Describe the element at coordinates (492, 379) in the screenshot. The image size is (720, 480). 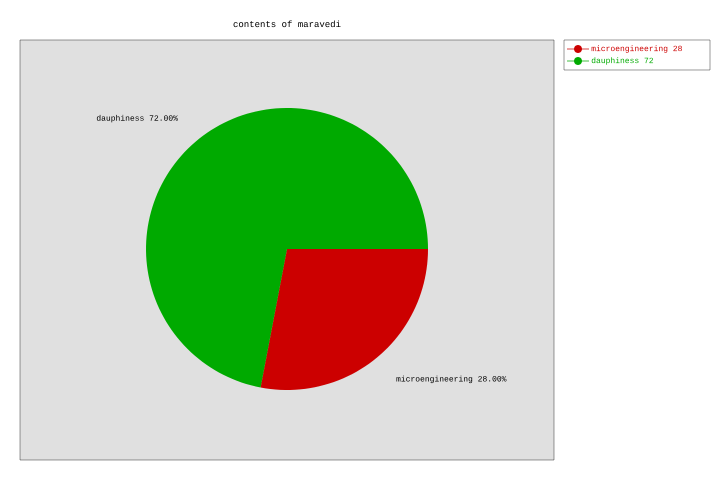
I see `text: 28.00%` at that location.